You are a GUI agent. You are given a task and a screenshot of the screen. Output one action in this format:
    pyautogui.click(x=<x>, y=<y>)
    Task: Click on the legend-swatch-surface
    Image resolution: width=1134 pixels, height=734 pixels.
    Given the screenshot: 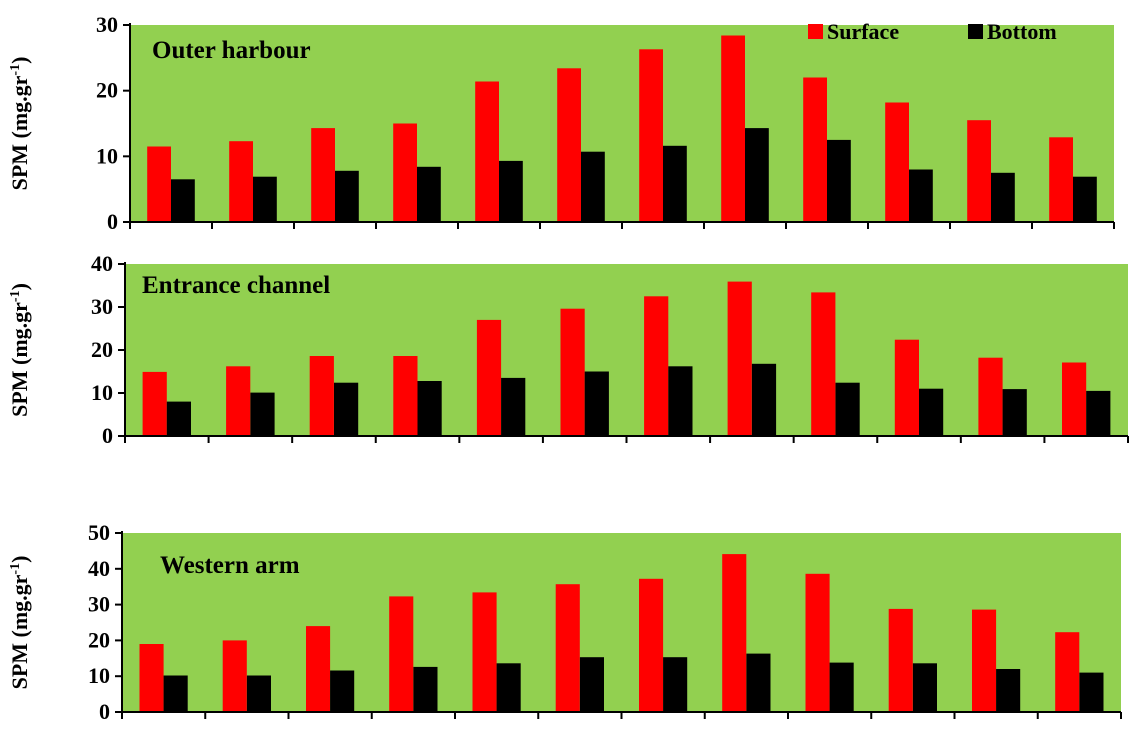 What is the action you would take?
    pyautogui.click(x=815, y=31)
    